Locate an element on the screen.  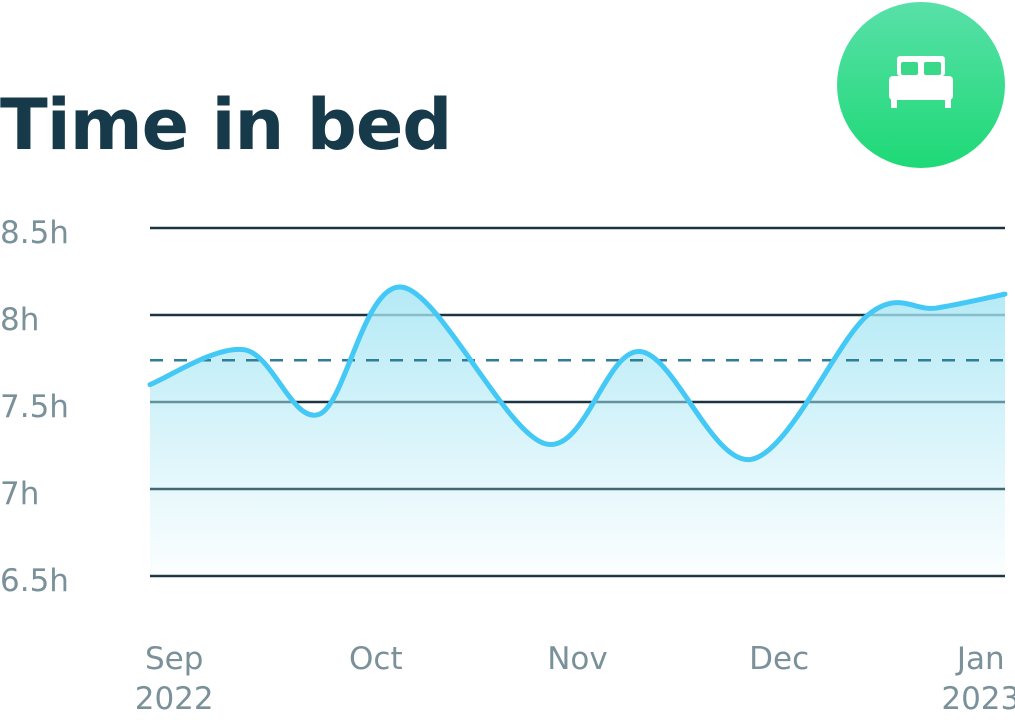
bed-badge is located at coordinates (921, 85).